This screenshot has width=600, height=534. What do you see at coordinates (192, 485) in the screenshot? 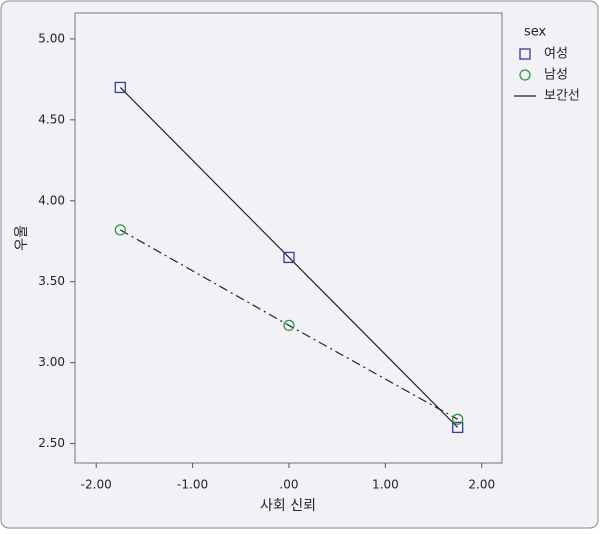
I see `x-tick-label: -1.00` at bounding box center [192, 485].